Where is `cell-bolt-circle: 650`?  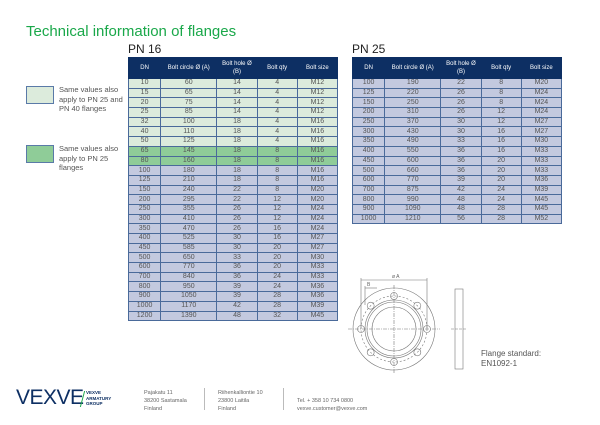 cell-bolt-circle: 650 is located at coordinates (189, 258).